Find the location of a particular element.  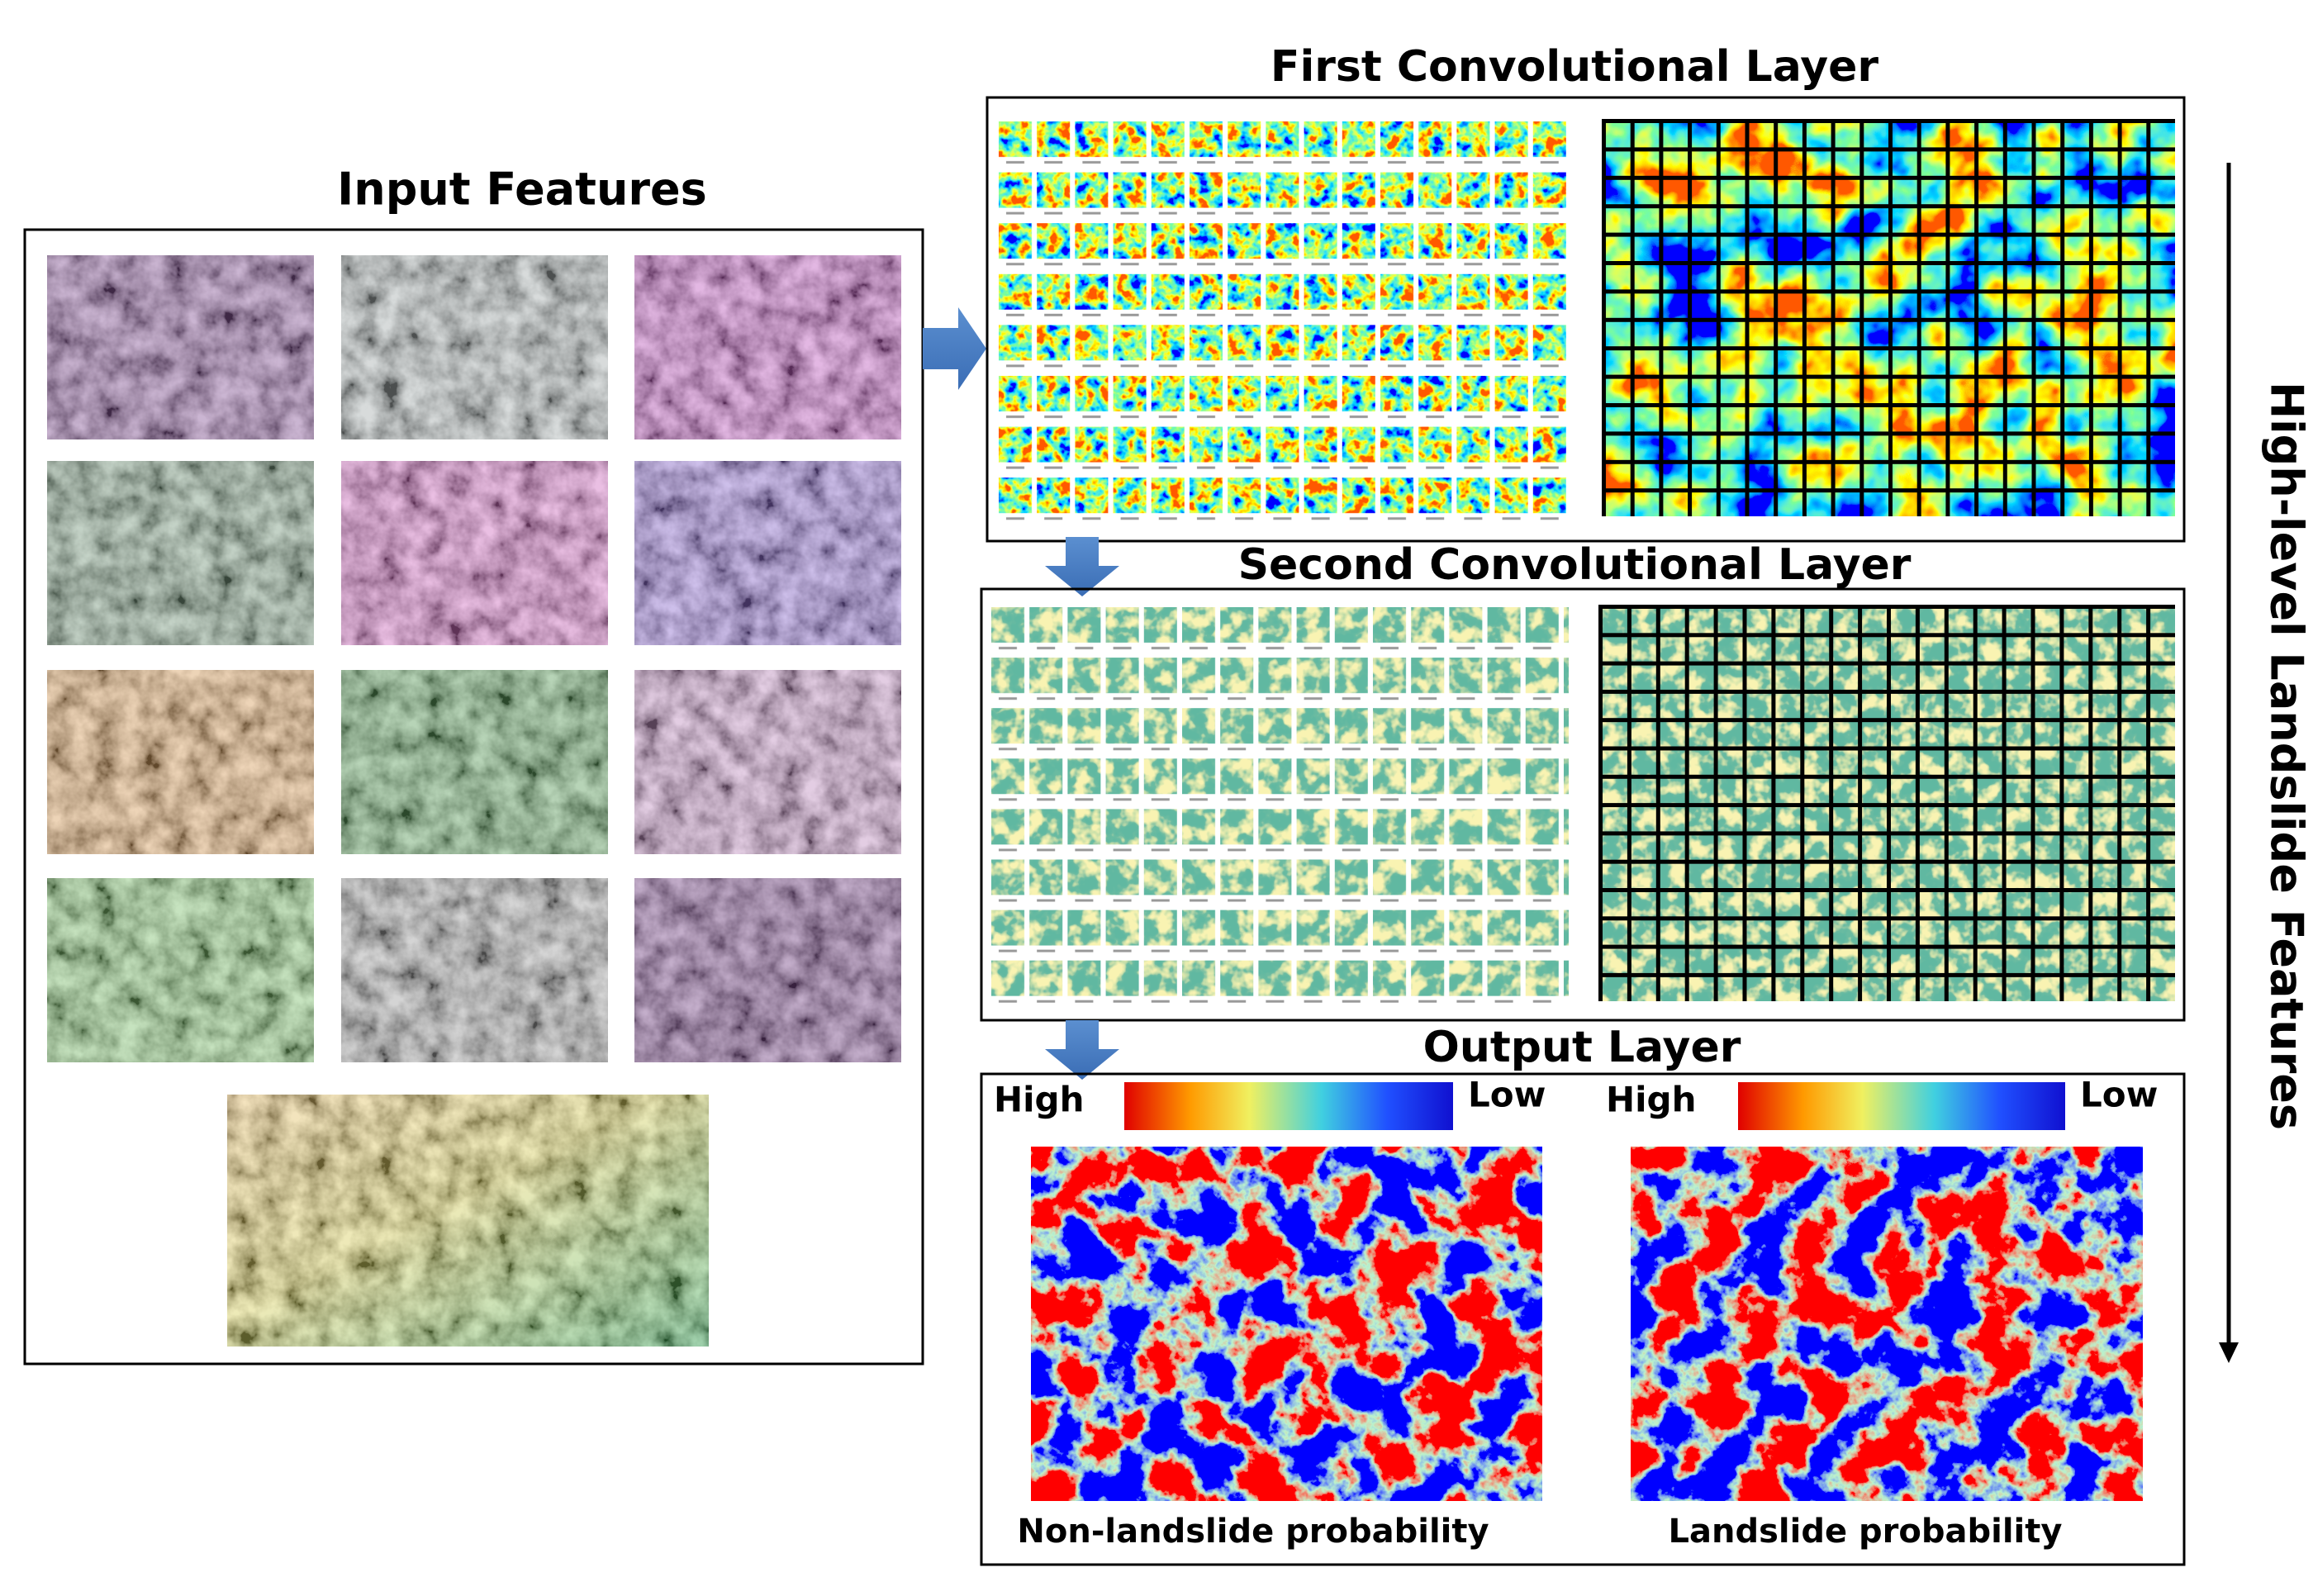

section-title: Output Layer is located at coordinates (1582, 1047).